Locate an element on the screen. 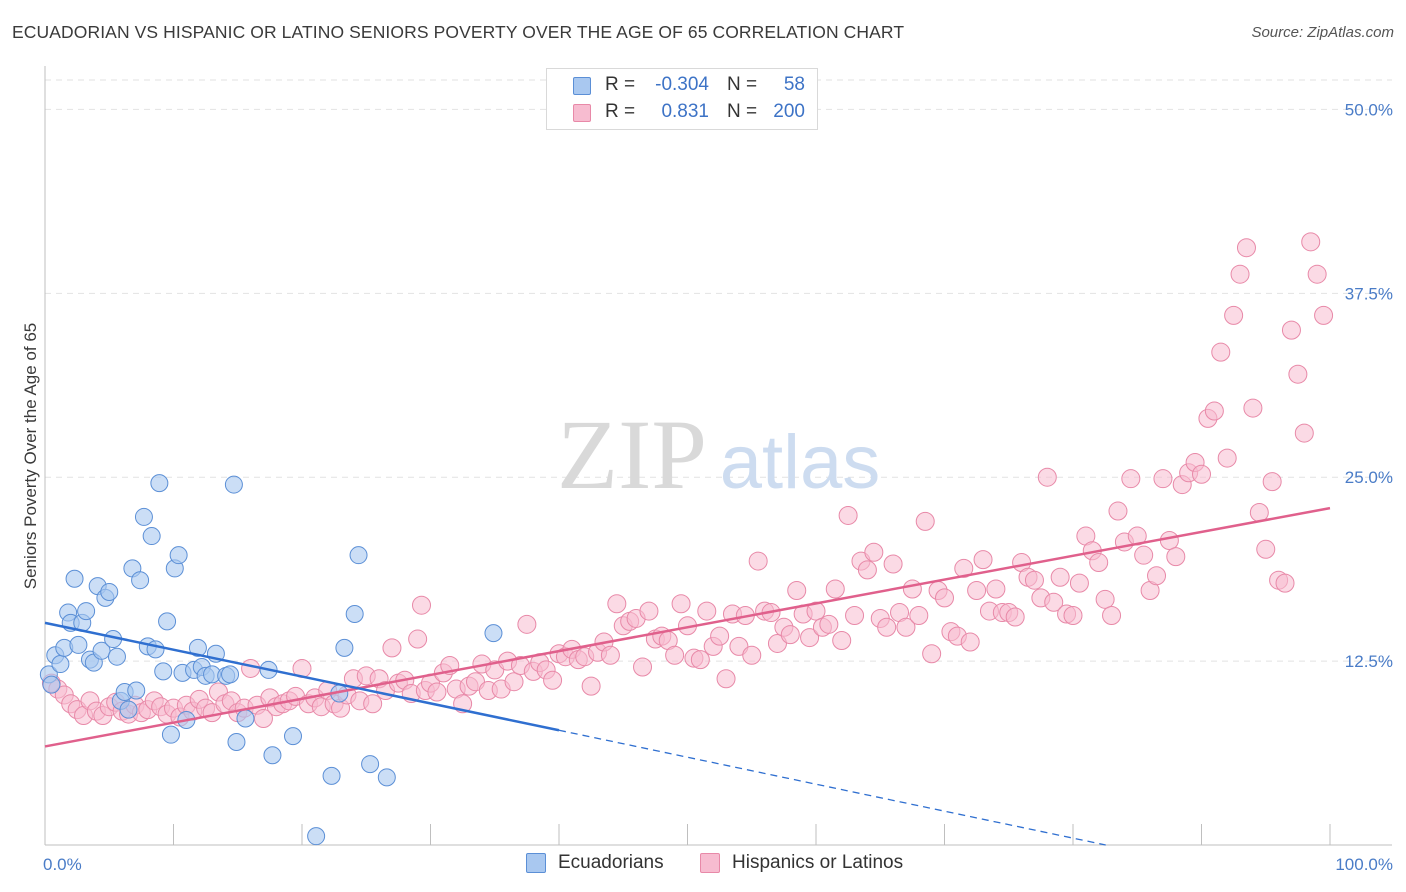 Image resolution: width=1406 pixels, height=892 pixels. legend-r-value: -0.304 is located at coordinates (682, 84).